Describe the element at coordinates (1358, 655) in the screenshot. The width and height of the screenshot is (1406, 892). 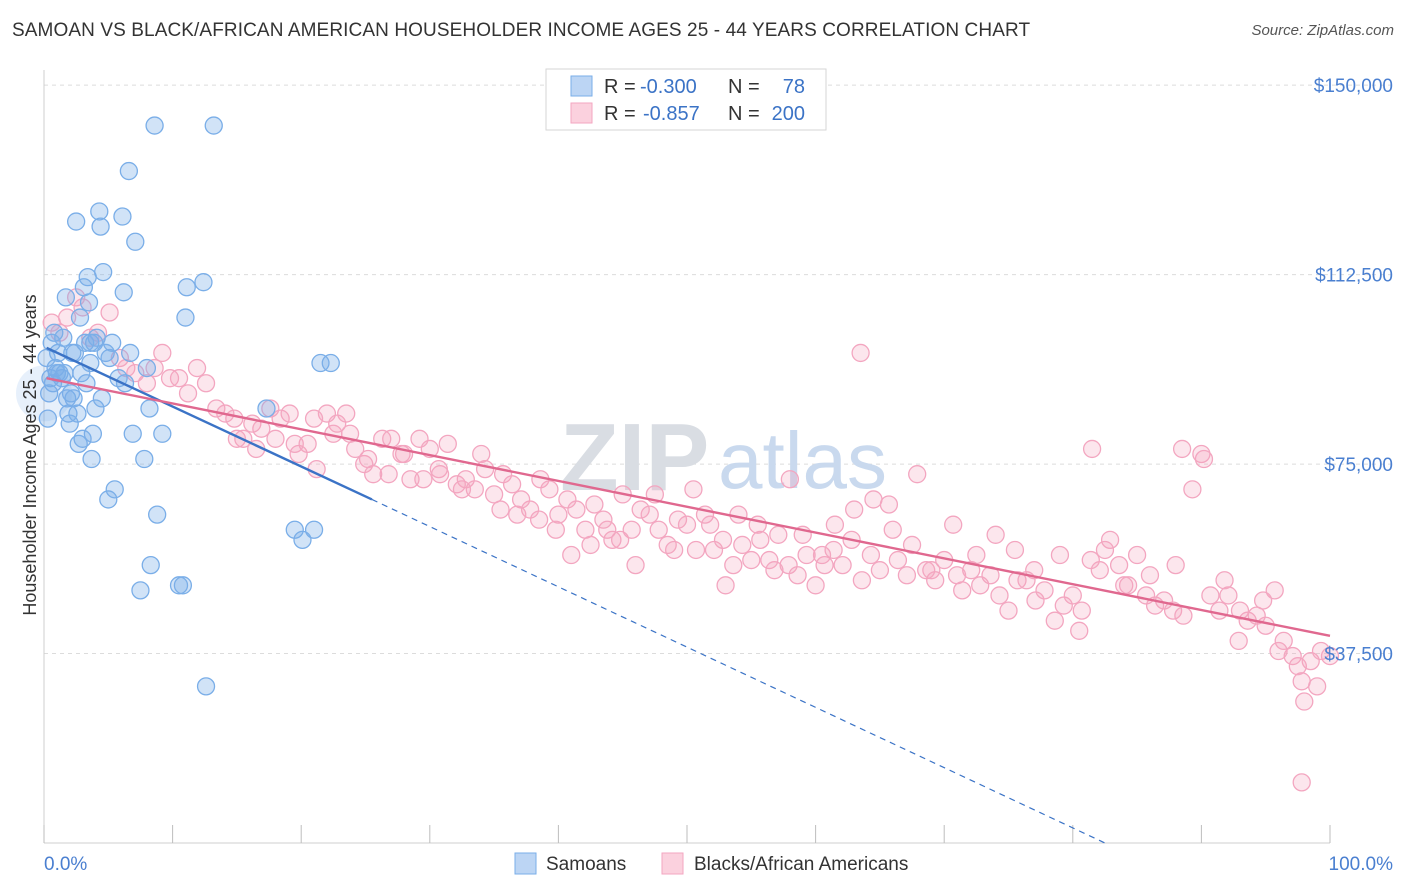
I see `y-tick-label: $37,500` at that location.